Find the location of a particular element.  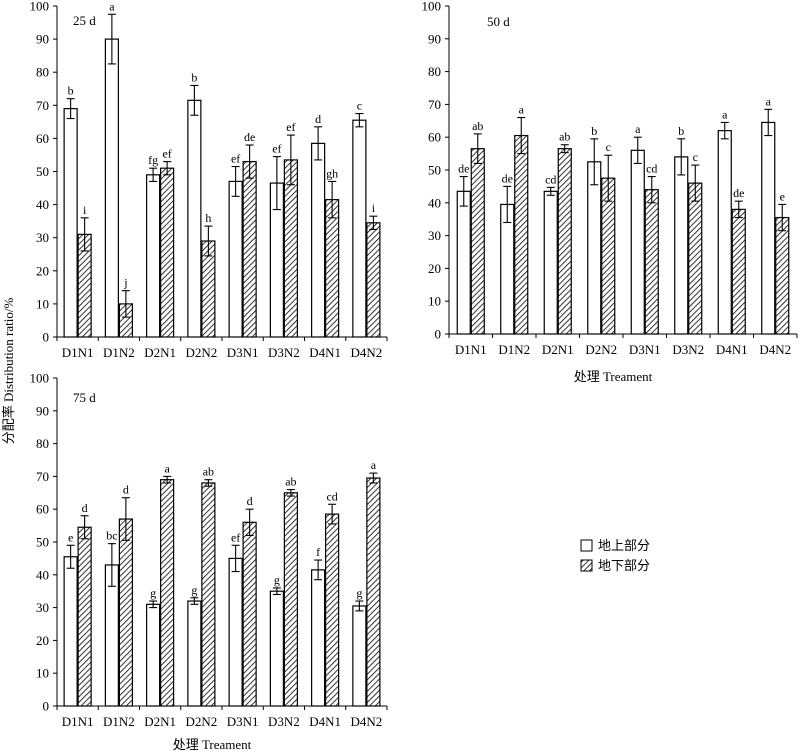

significance-label: gh is located at coordinates (332, 173).